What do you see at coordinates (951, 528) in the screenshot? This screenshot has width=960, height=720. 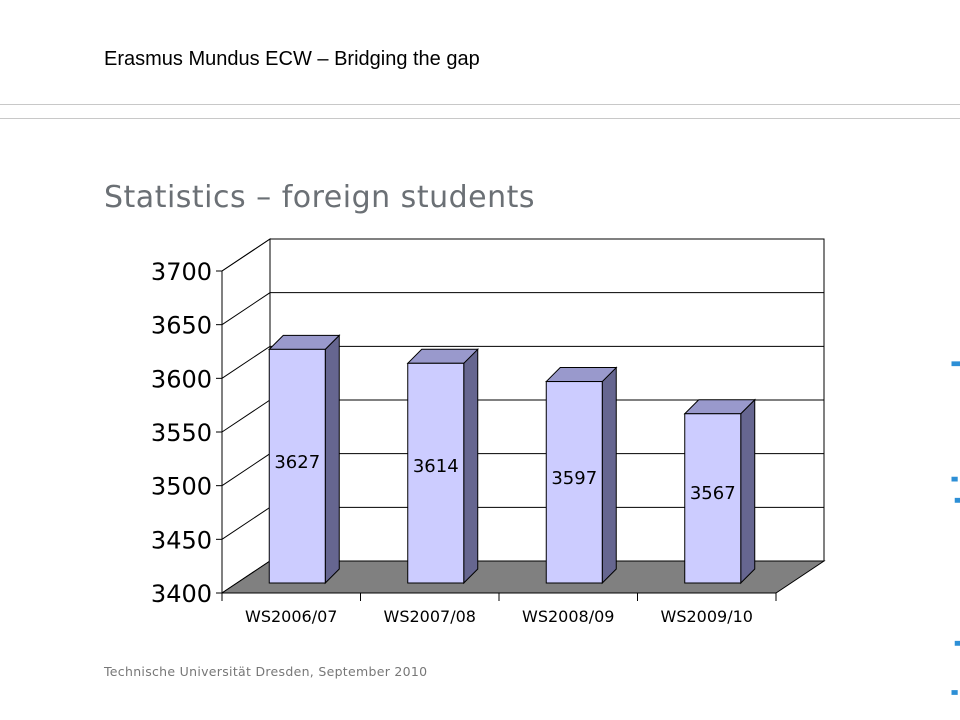 I see `side-word-international: international` at bounding box center [951, 528].